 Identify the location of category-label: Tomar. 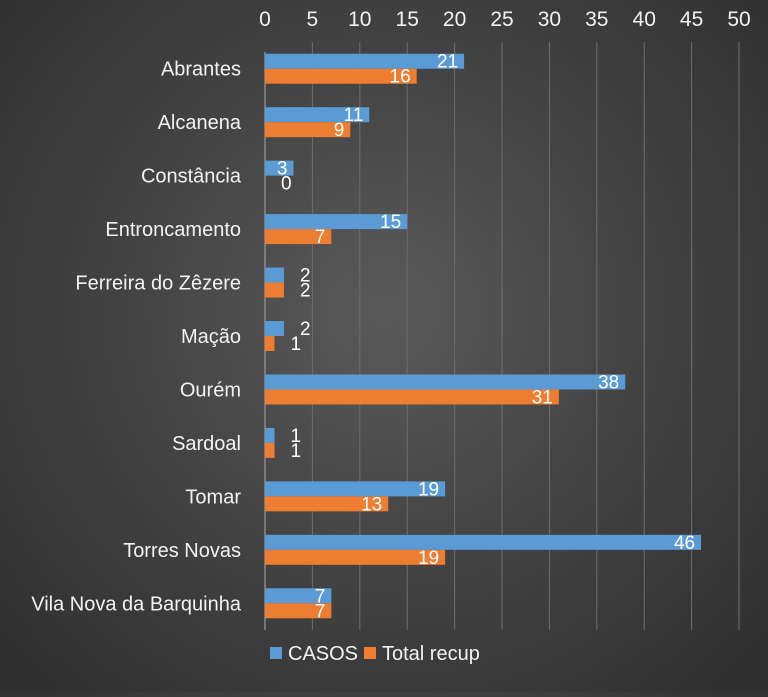
(213, 497).